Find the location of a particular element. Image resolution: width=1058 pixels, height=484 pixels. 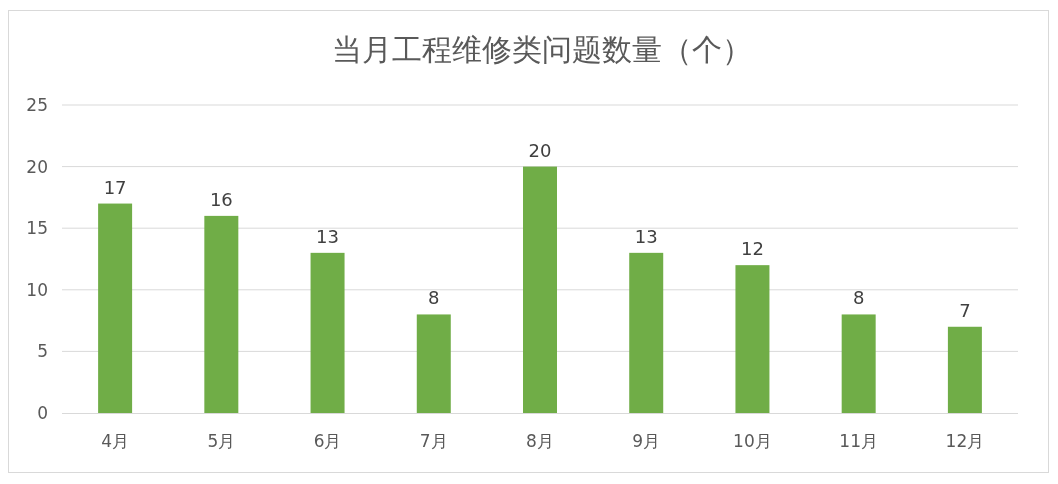

y-tick-label: 5 is located at coordinates (42, 351).